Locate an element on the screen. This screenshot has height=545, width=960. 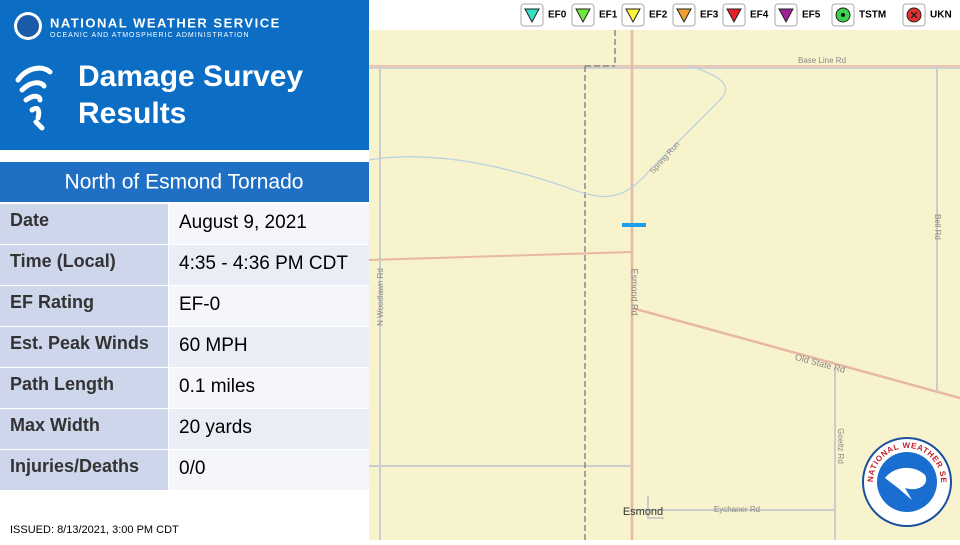
row-value: EF-0 is located at coordinates (199, 304).